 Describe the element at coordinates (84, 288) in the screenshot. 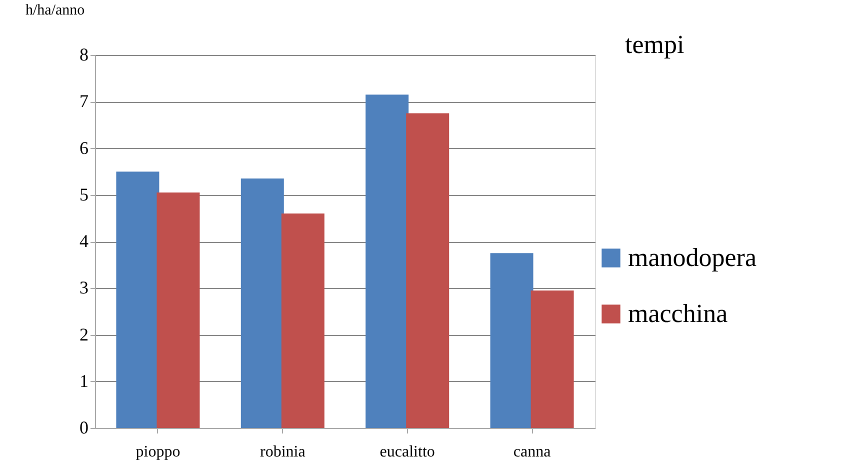

I see `y-tick-label: 3` at that location.